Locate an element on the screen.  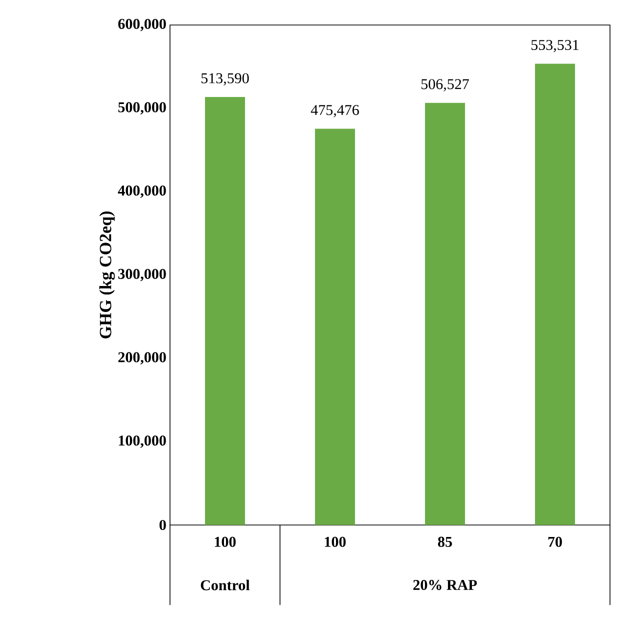
data-label: 553,531 is located at coordinates (555, 46).